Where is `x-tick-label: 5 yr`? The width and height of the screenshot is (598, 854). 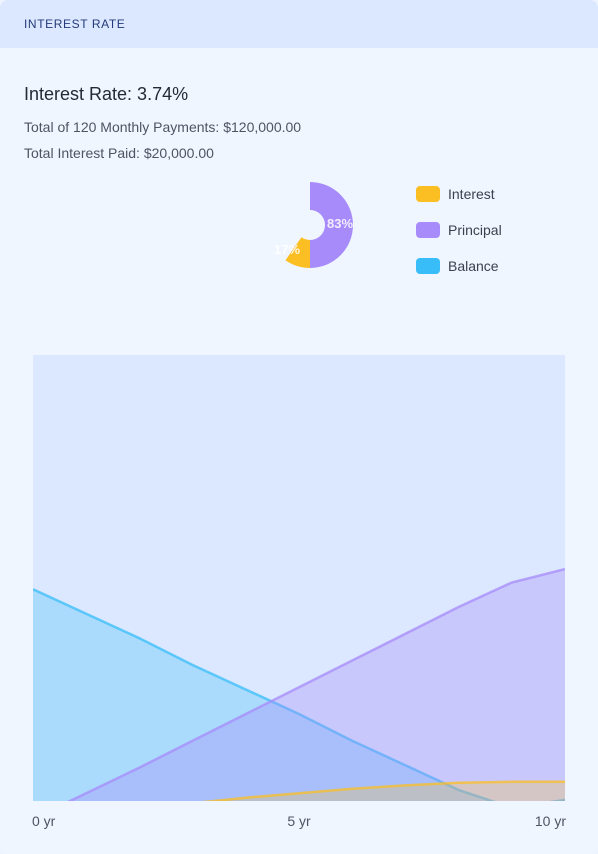
x-tick-label: 5 yr is located at coordinates (299, 821).